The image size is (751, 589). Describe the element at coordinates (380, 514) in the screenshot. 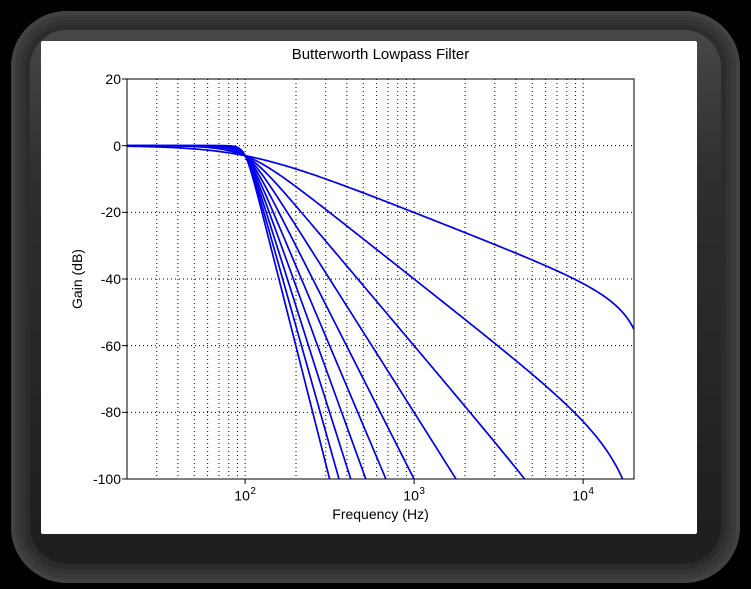

I see `x-axis-label: Frequency (Hz)` at that location.